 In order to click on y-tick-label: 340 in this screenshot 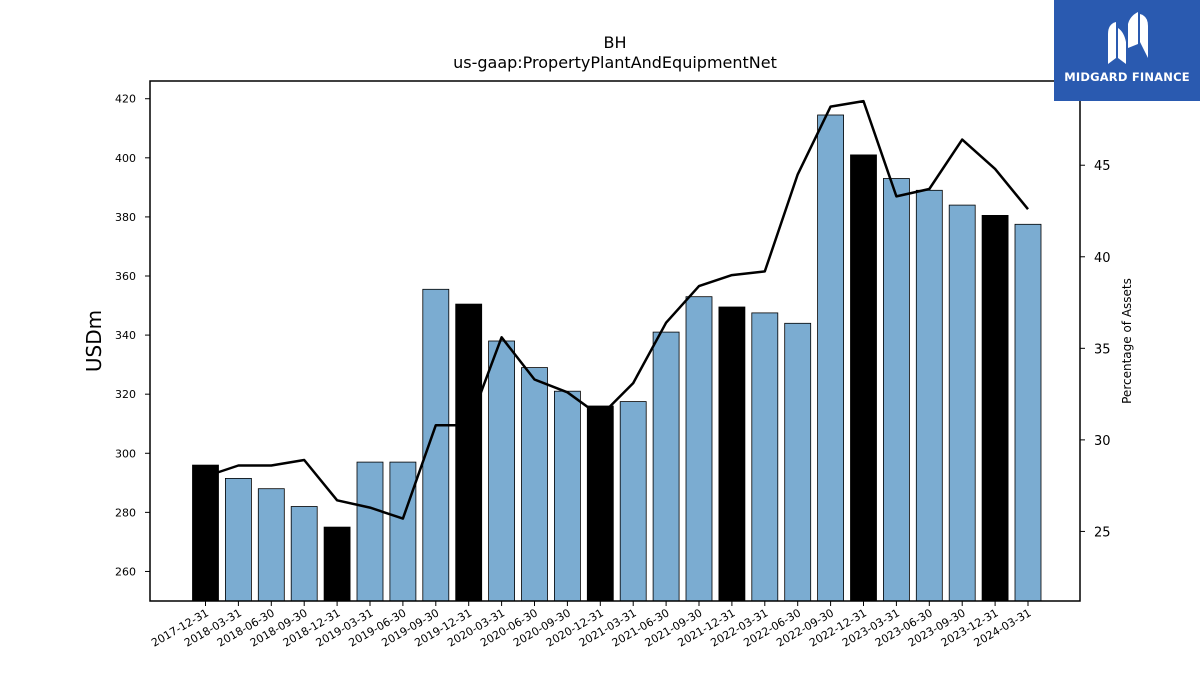, I will do `click(125, 335)`.